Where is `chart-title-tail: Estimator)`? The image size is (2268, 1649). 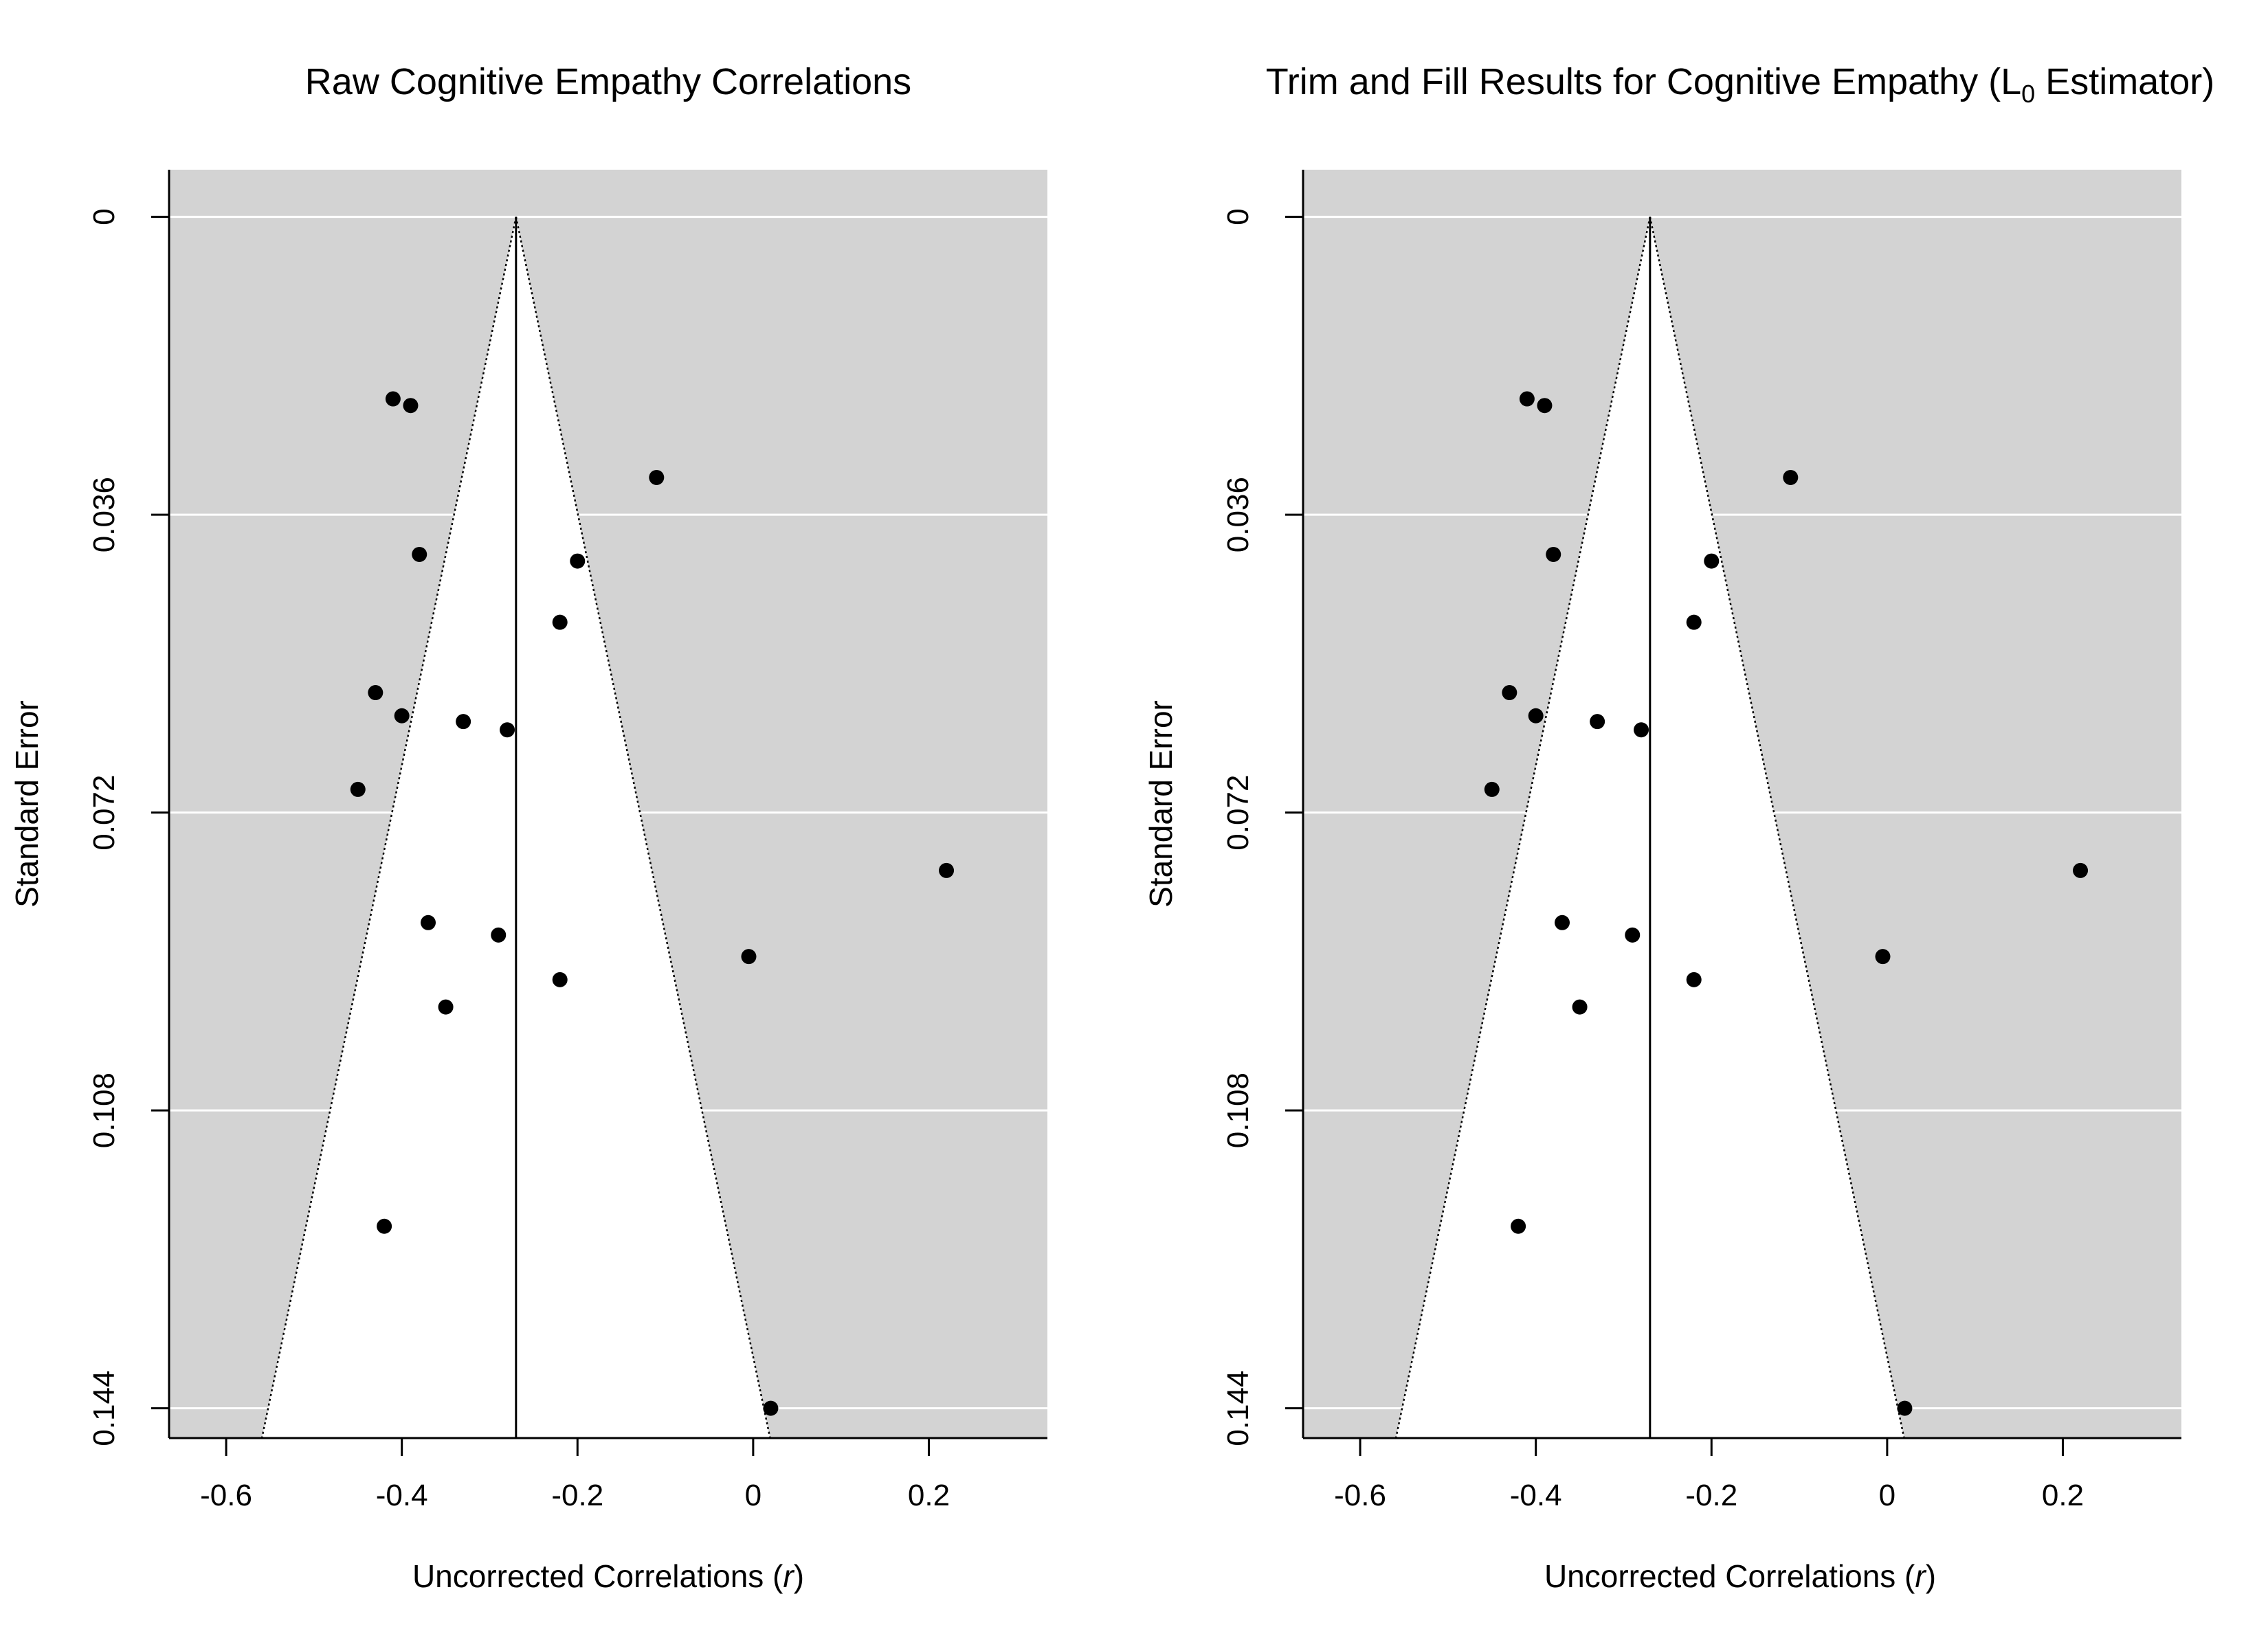 chart-title-tail: Estimator) is located at coordinates (2124, 81).